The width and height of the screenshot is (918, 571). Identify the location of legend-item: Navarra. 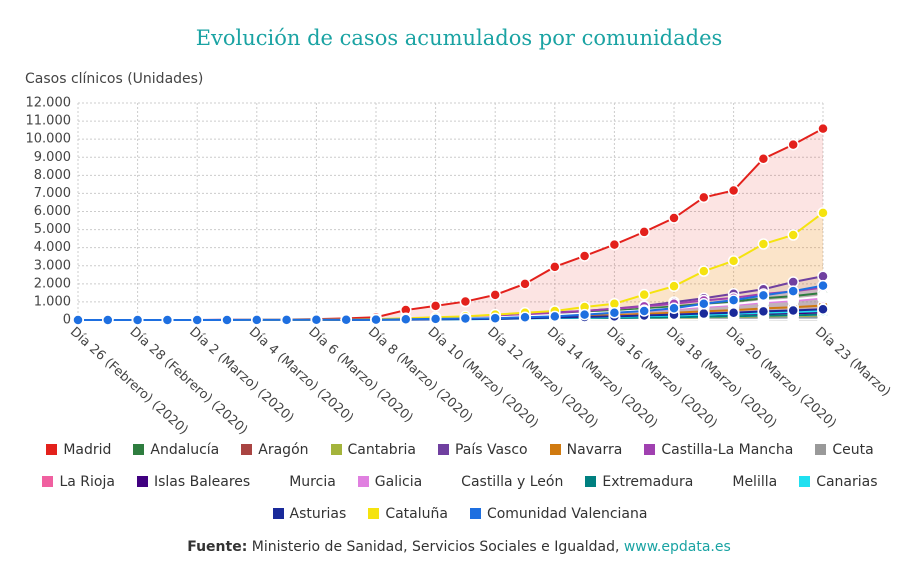
(585, 449).